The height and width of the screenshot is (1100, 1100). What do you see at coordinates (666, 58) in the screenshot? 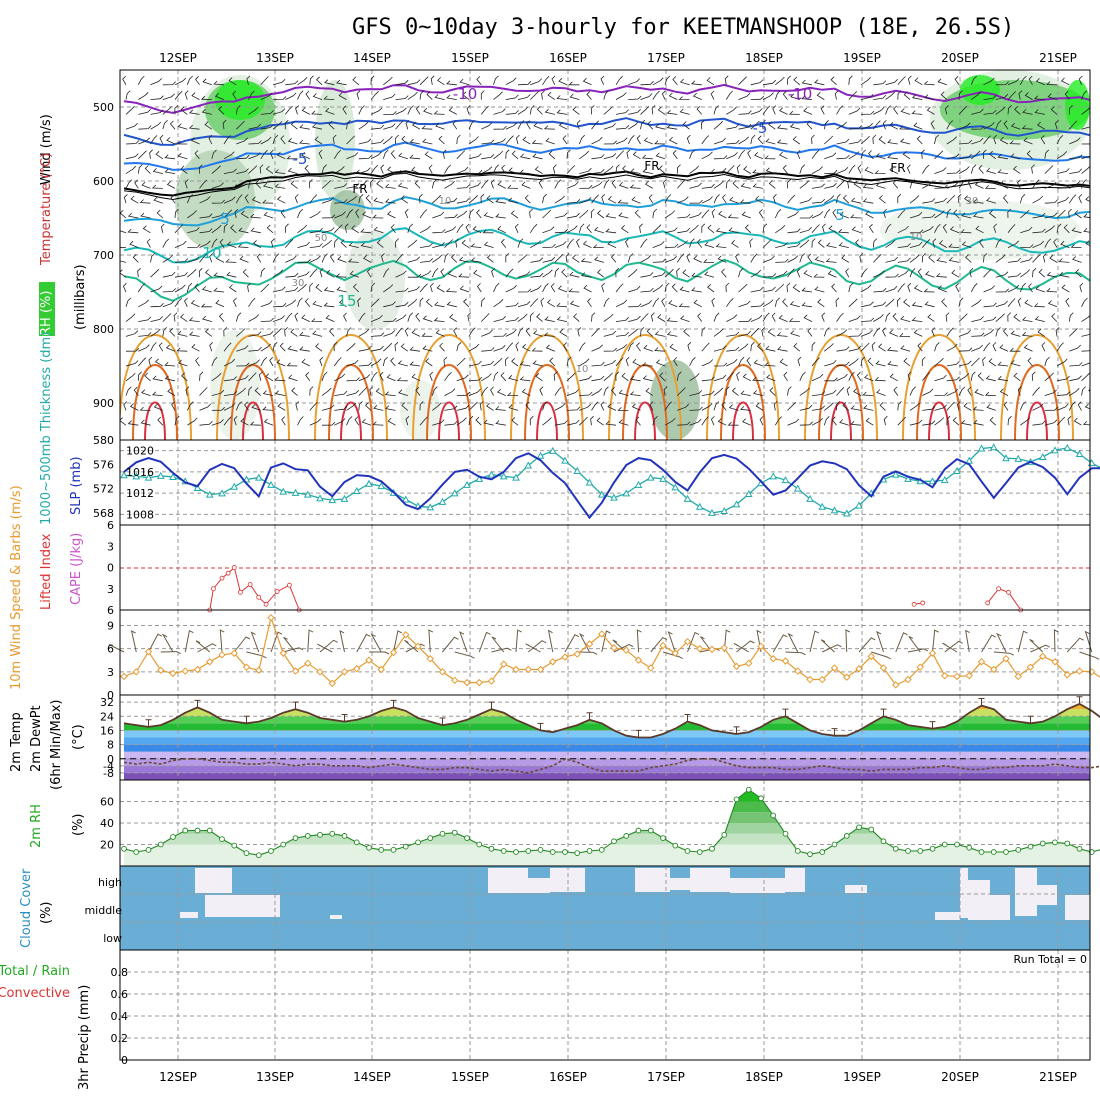
I see `date-tick-top: 17SEP` at bounding box center [666, 58].